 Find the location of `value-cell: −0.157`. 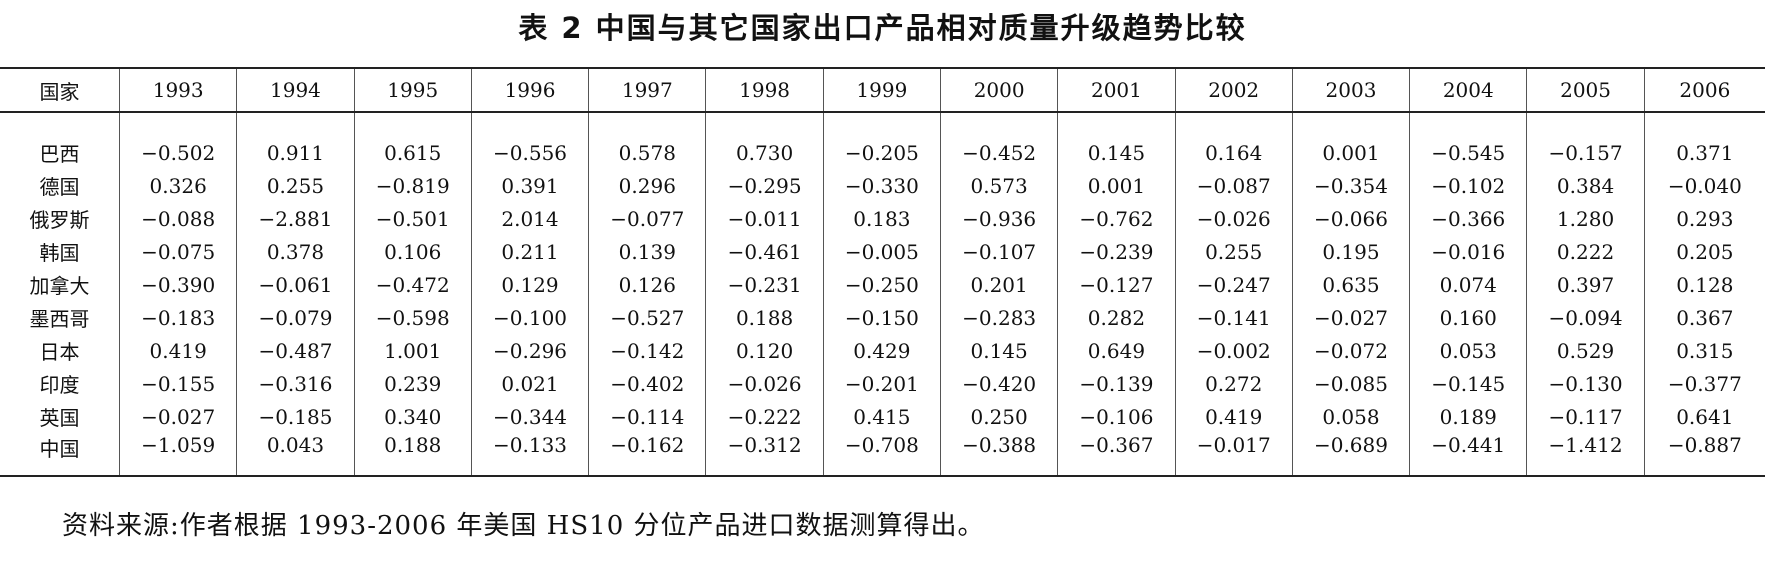

value-cell: −0.157 is located at coordinates (1585, 152).